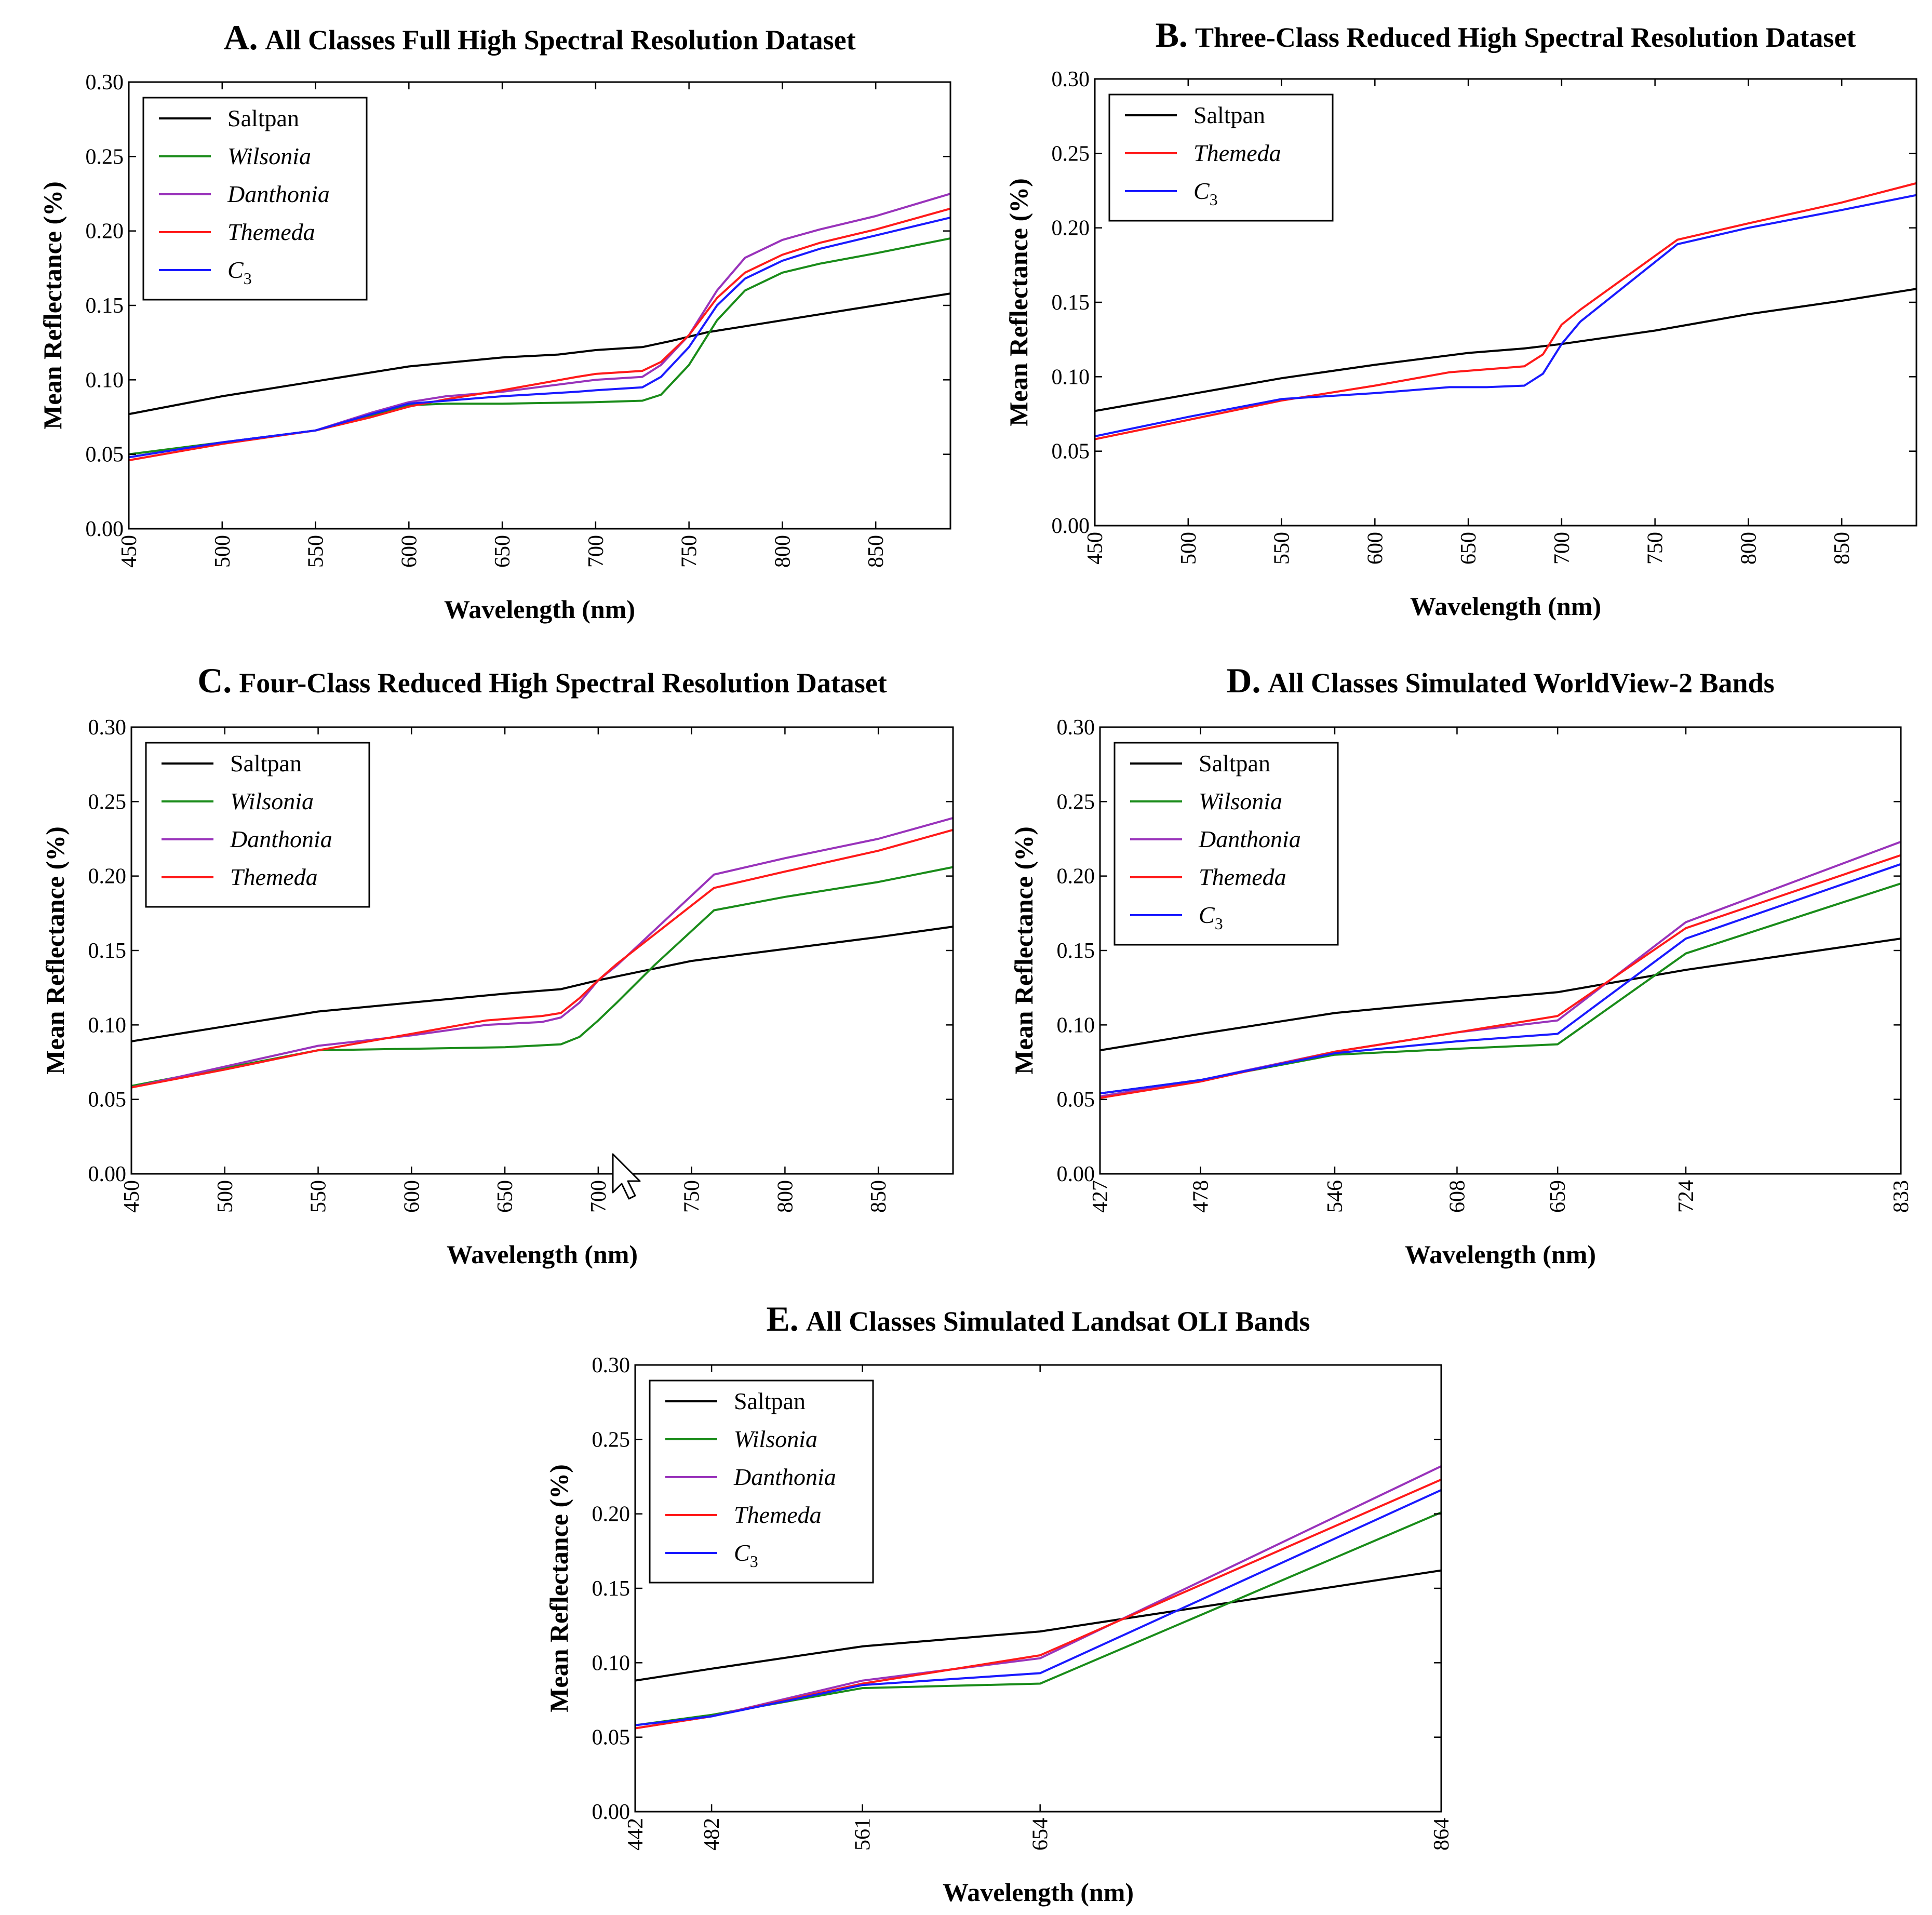 This screenshot has height=1915, width=1932. What do you see at coordinates (776, 1439) in the screenshot?
I see `legend-label-wilsonia: Wilsonia` at bounding box center [776, 1439].